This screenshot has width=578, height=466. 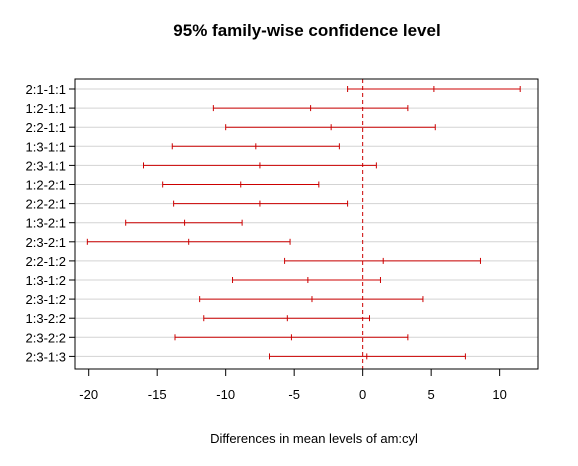 What do you see at coordinates (293, 385) in the screenshot?
I see `x-axis: -20 -15 -10 -5 0 5 10` at bounding box center [293, 385].